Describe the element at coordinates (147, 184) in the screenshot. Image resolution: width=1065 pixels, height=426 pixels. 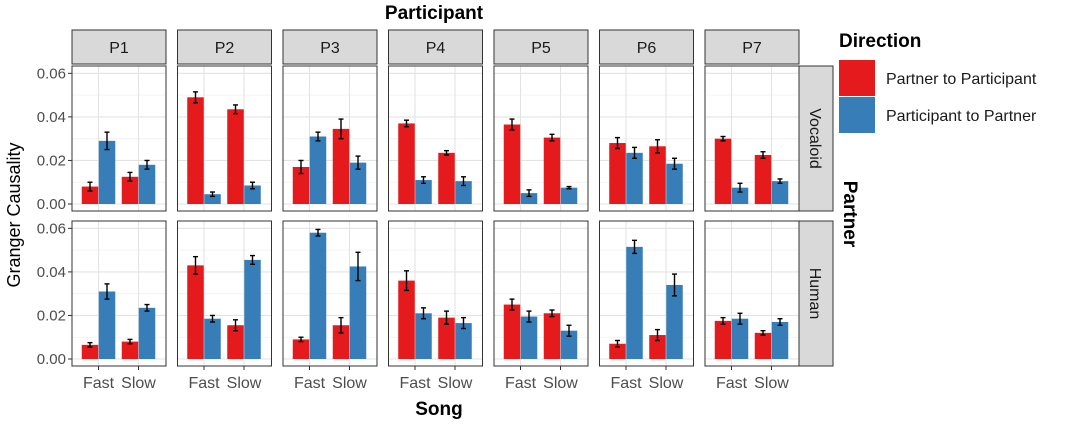
I see `bar-vocaloid-p1-slow-participant-to-partner` at that location.